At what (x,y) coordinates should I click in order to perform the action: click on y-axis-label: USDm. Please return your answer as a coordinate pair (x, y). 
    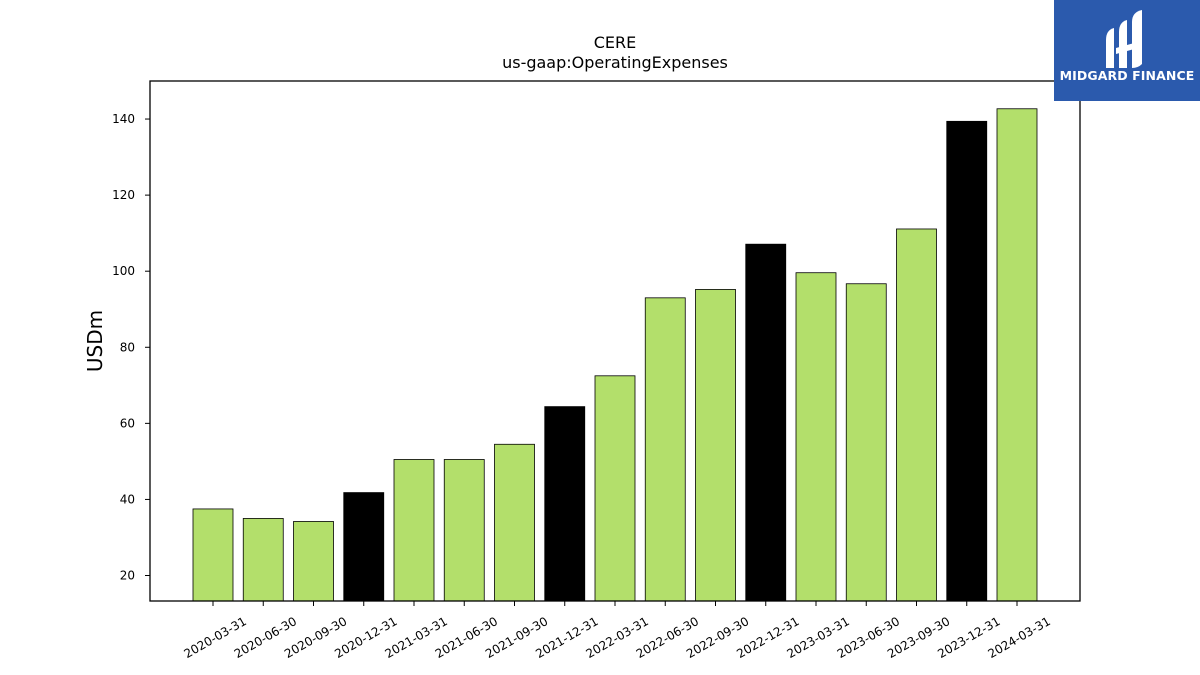
    Looking at the image, I should click on (95, 341).